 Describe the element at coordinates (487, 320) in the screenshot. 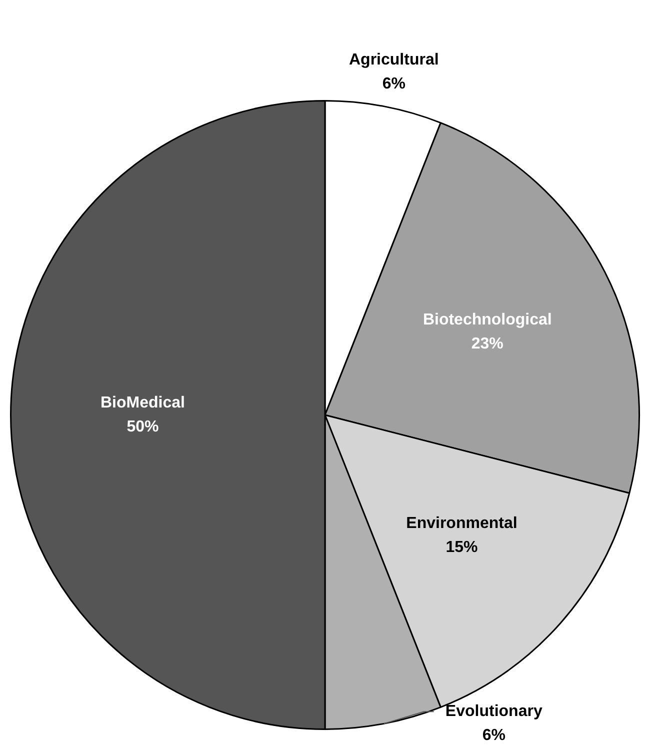

I see `slice-label: Biotechnological` at that location.